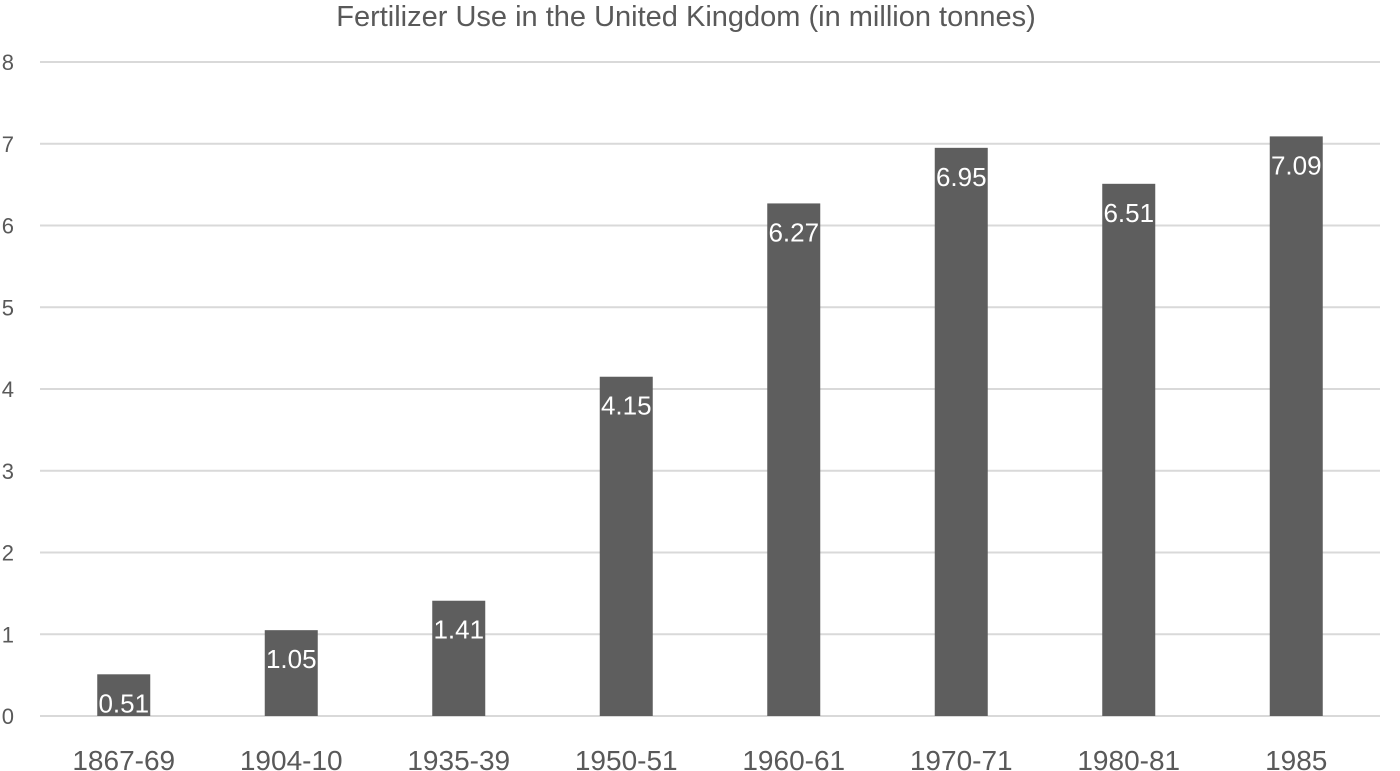  What do you see at coordinates (1296, 426) in the screenshot?
I see `bar-1985` at bounding box center [1296, 426].